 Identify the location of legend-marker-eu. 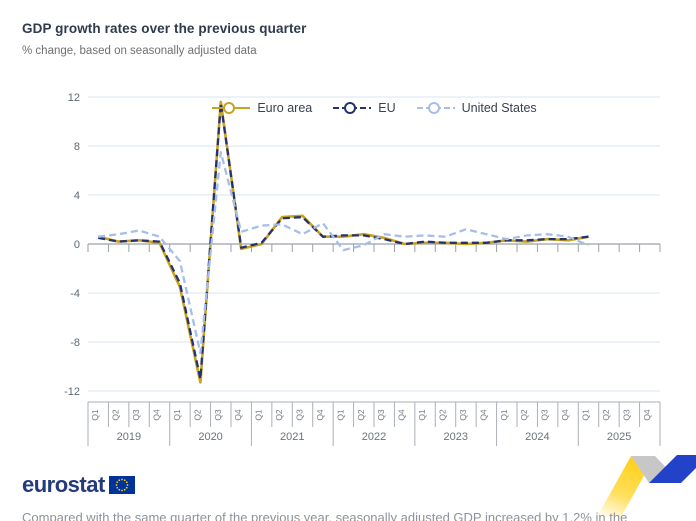
(352, 108).